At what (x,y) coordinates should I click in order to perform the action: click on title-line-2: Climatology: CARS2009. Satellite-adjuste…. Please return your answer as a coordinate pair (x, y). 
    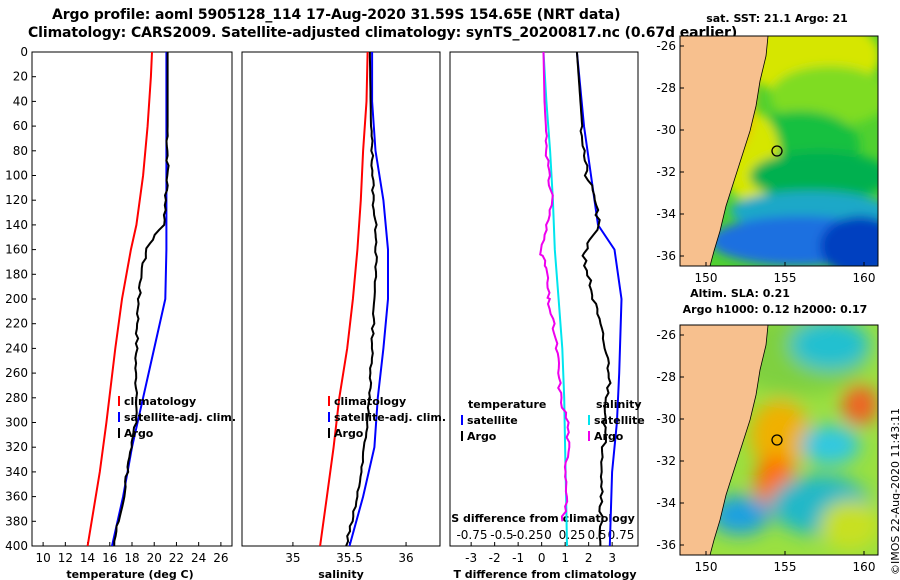
    Looking at the image, I should click on (383, 33).